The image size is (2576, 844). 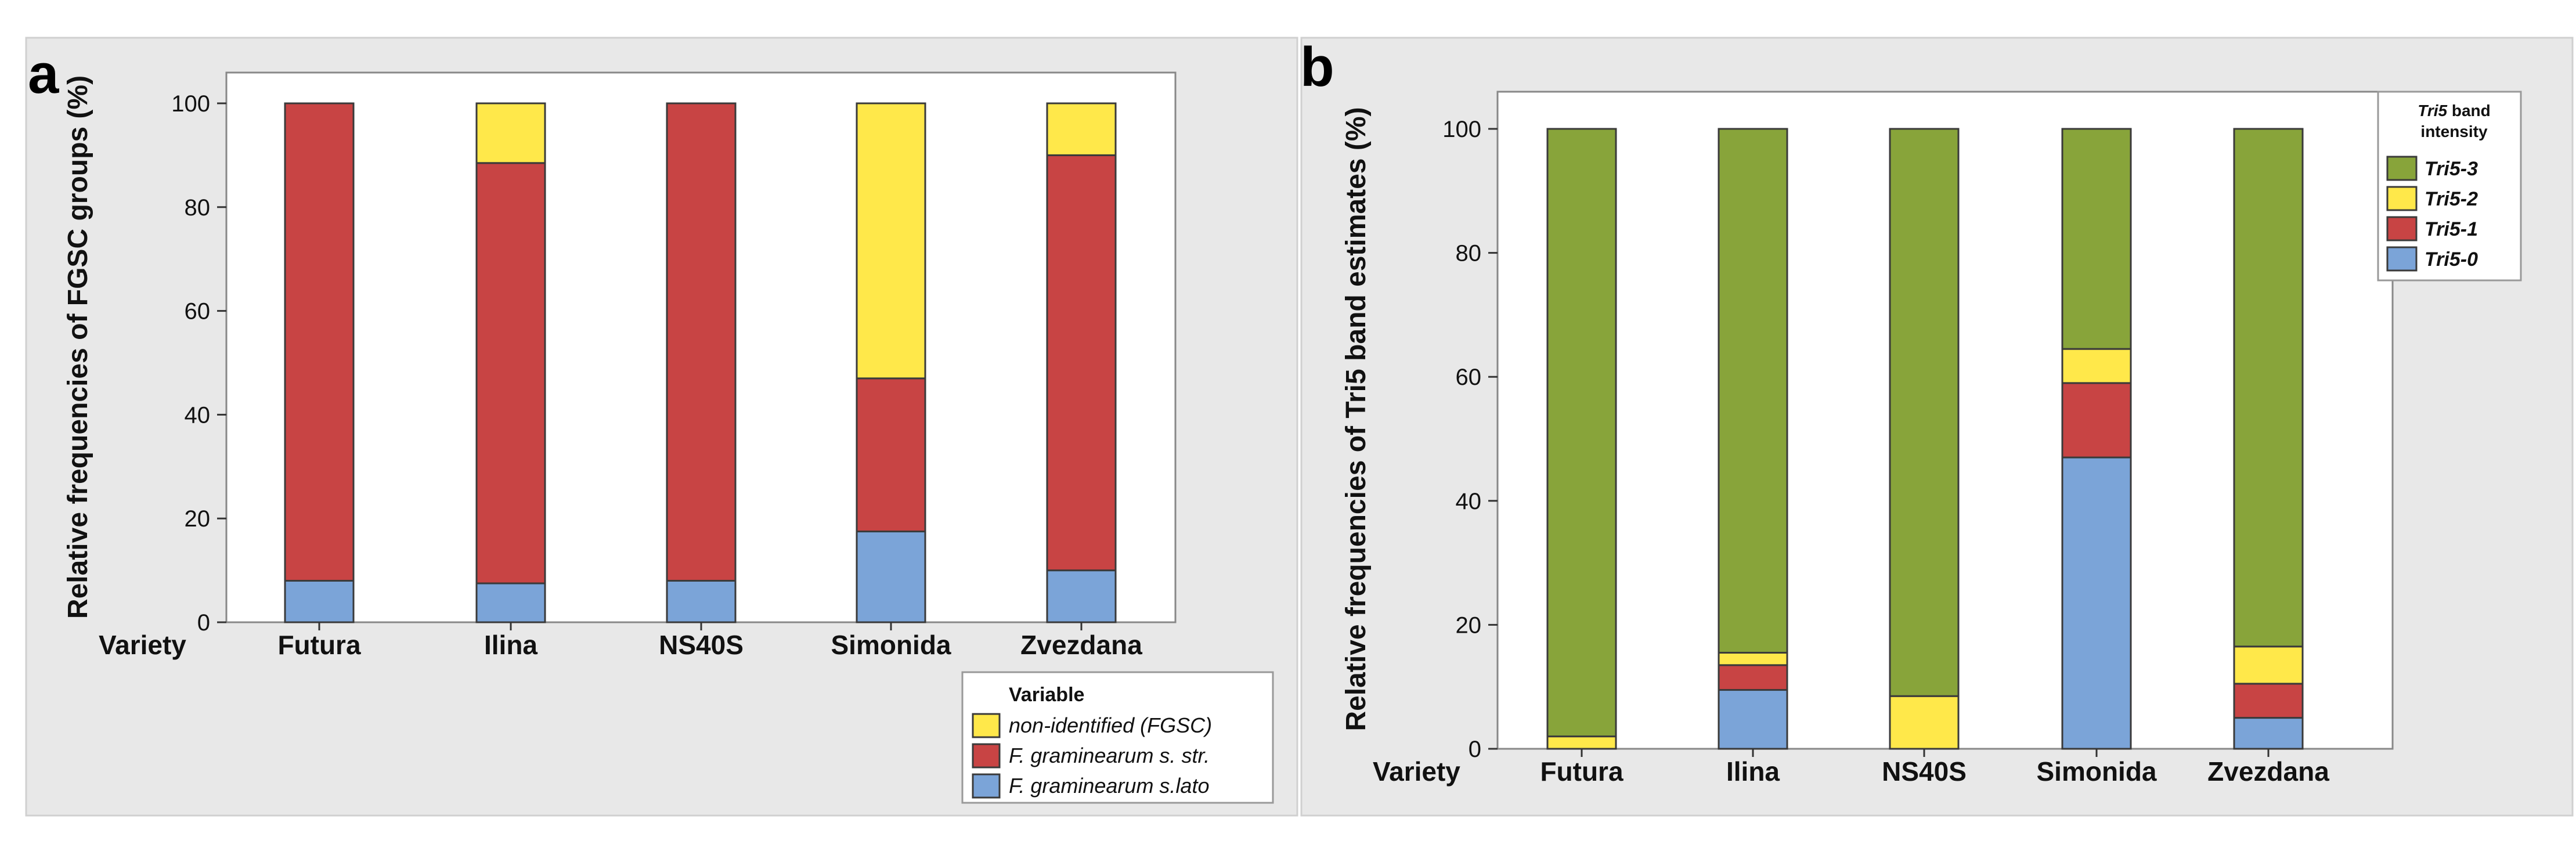 I want to click on y-axis-label: Relative frequencies of FGSC groups (%), so click(x=78, y=347).